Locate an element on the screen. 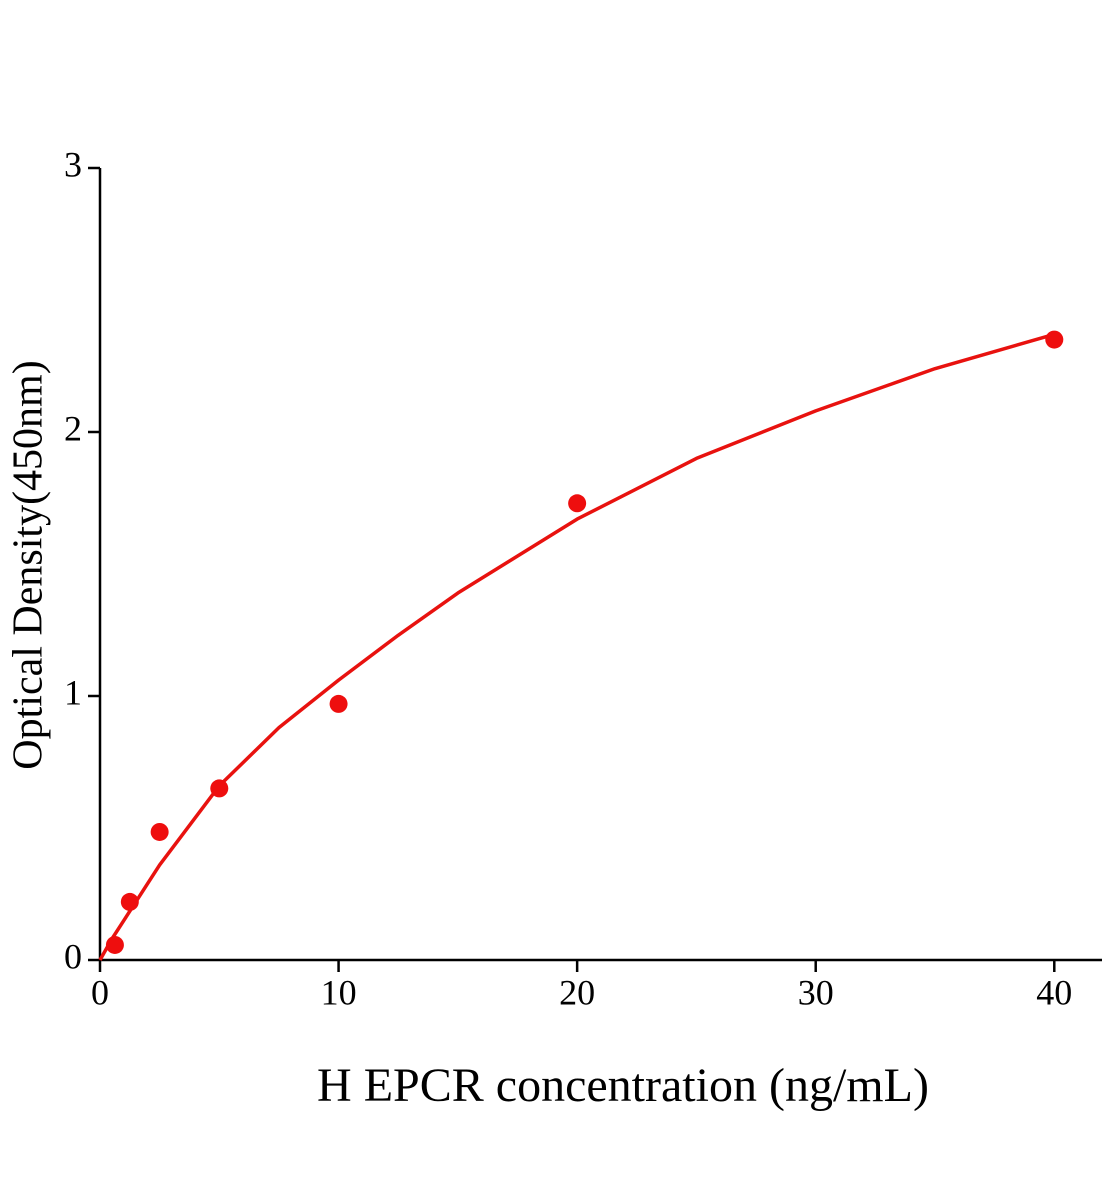 This screenshot has width=1104, height=1200. x-tick-label: 30 is located at coordinates (816, 992).